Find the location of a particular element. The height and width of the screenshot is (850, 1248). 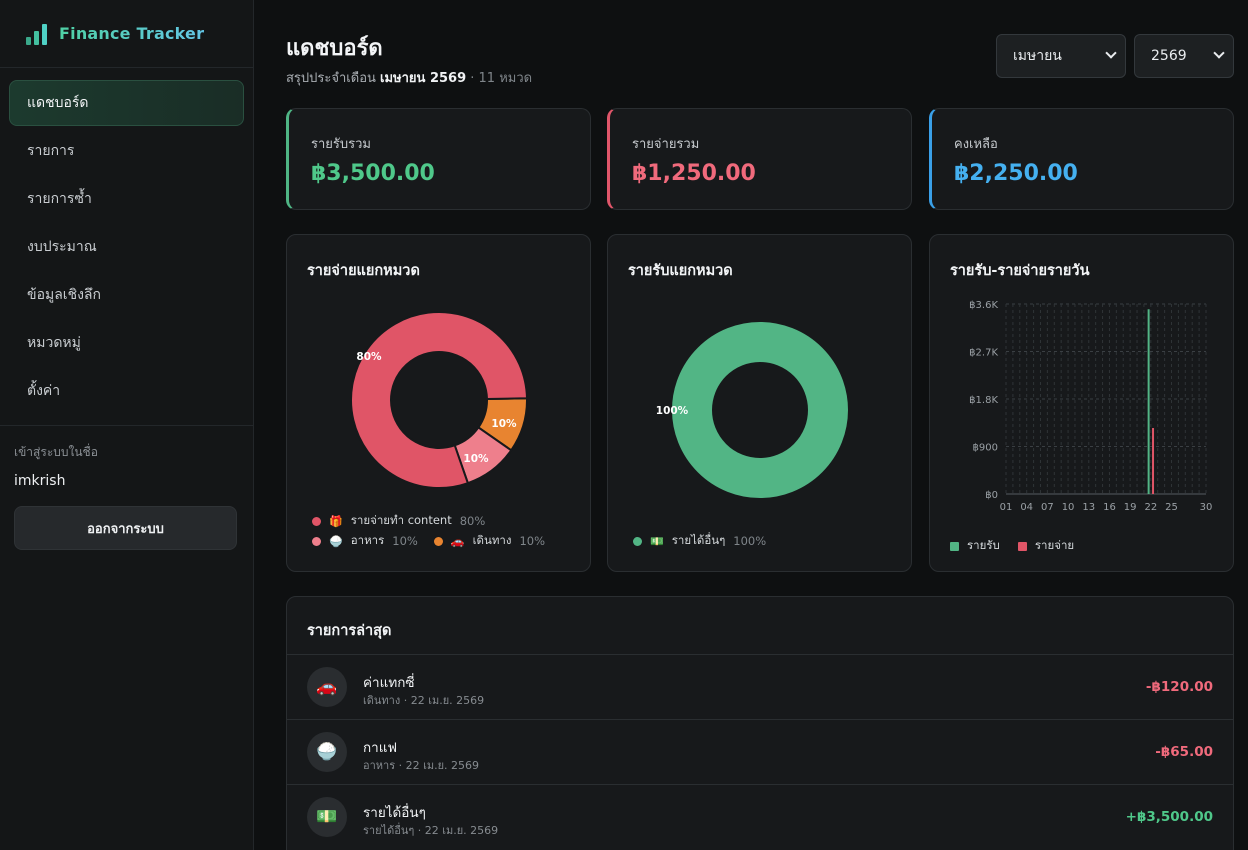

income-donut-chart: 100% is located at coordinates (752, 410).